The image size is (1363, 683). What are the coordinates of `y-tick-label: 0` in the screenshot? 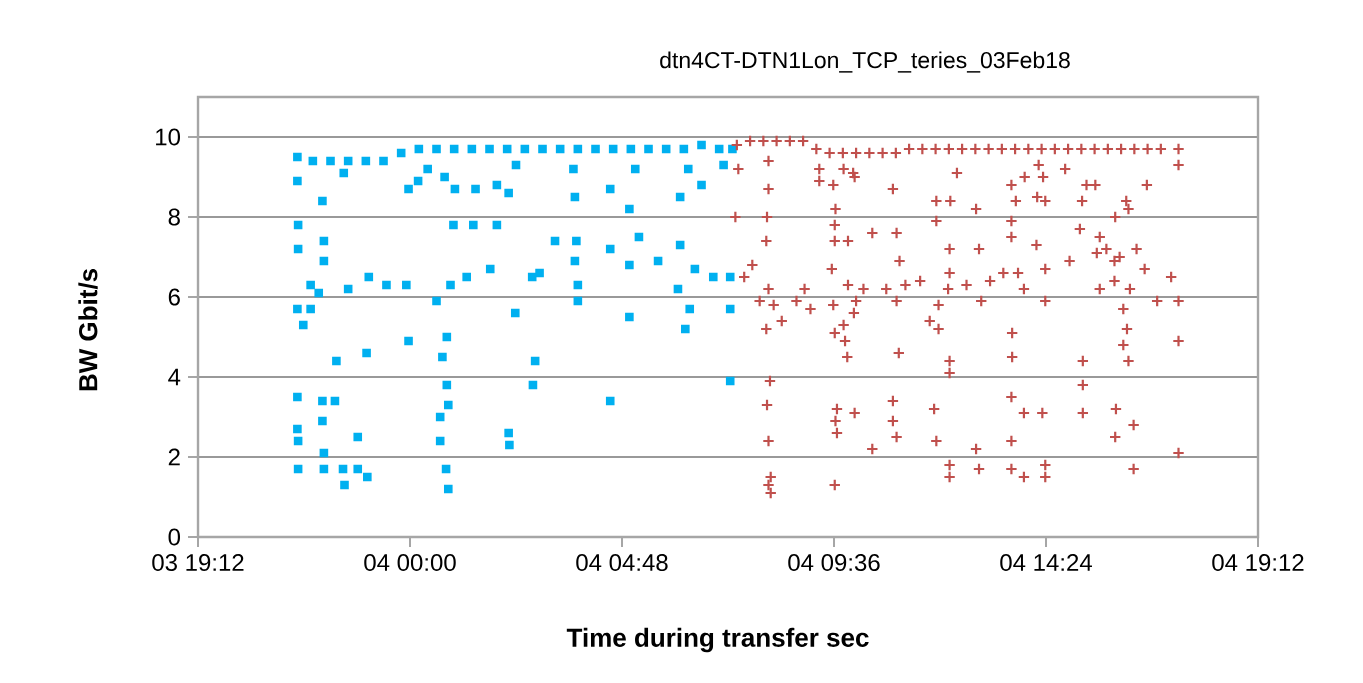 It's located at (174, 537).